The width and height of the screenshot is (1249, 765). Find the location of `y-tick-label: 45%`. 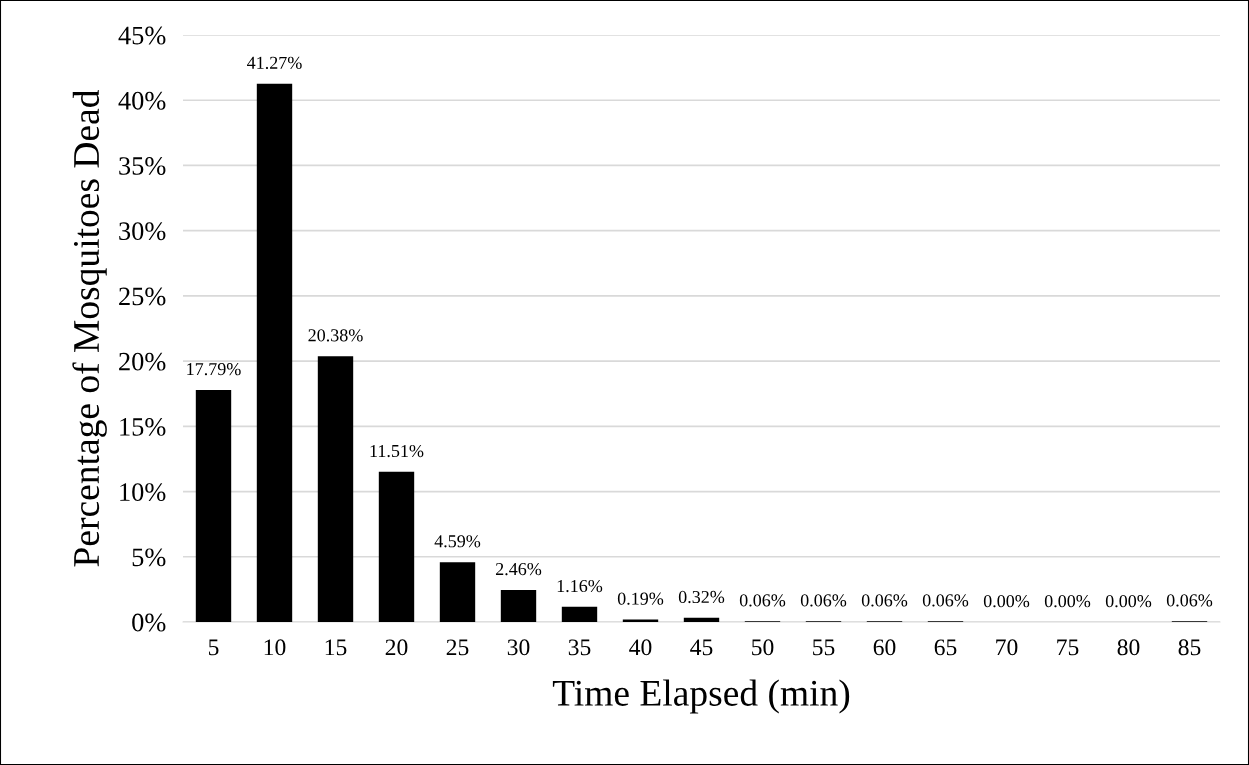

y-tick-label: 45% is located at coordinates (142, 35).